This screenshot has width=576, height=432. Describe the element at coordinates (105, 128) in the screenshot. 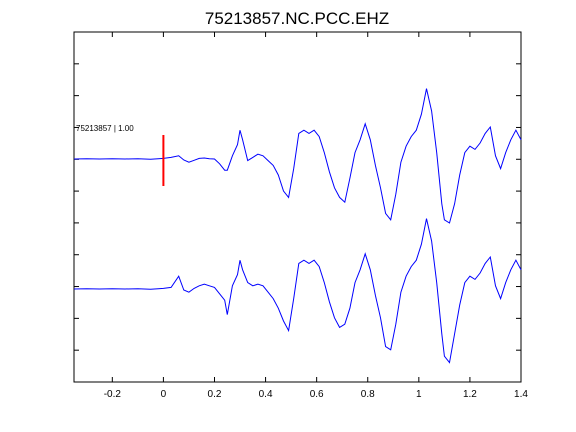

I see `trace-label: 75213857 | 1.00` at that location.